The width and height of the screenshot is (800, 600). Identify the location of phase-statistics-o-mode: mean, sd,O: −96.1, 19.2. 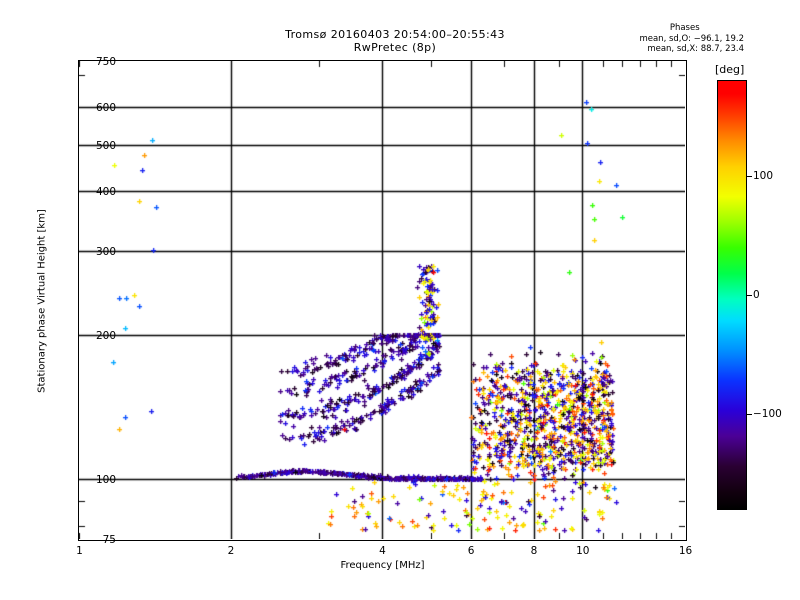
(691, 38).